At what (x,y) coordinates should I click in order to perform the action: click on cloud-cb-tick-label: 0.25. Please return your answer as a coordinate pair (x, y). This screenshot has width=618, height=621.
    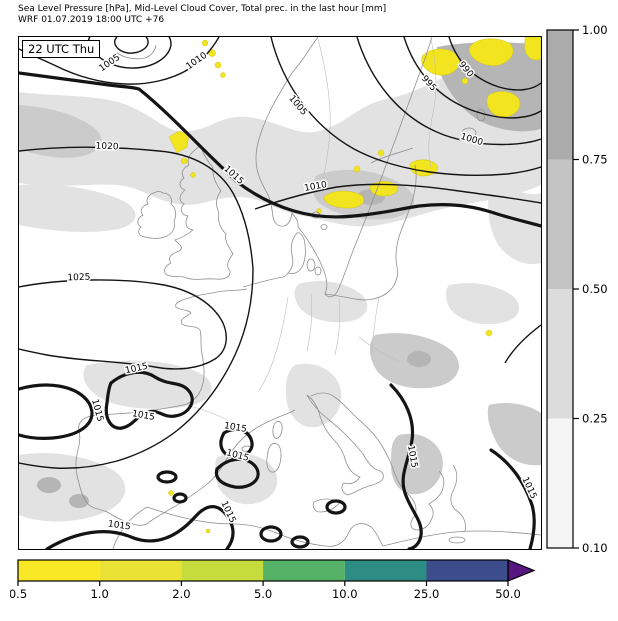
    Looking at the image, I should click on (595, 419).